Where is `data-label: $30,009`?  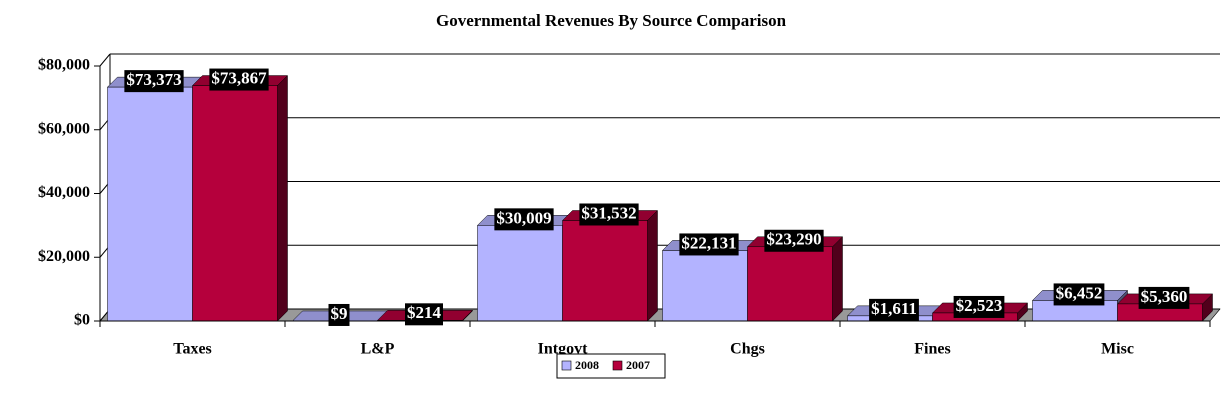 data-label: $30,009 is located at coordinates (523, 217).